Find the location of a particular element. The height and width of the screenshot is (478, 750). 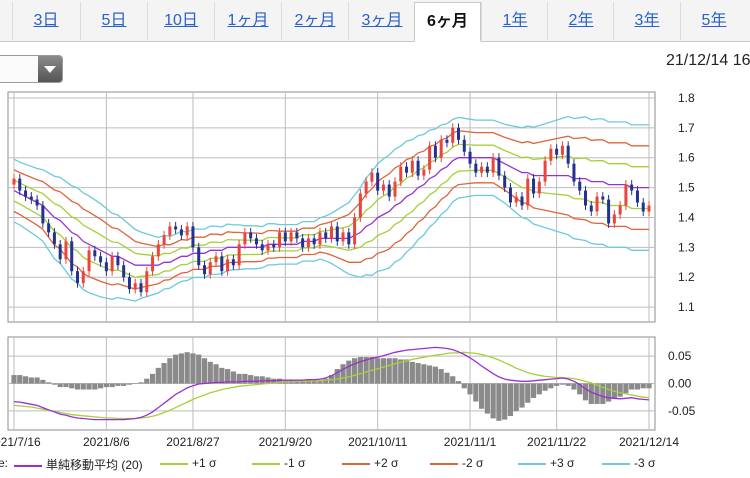

tab-9: 2年 is located at coordinates (580, 21).